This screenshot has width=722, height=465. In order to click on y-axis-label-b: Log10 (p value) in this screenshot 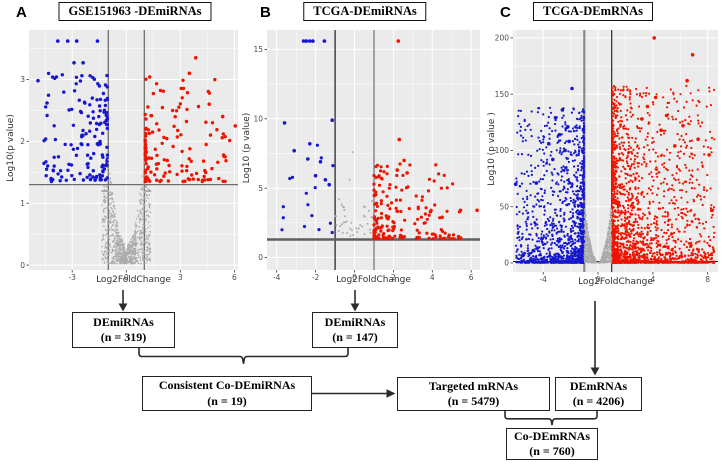, I will do `click(247, 148)`.